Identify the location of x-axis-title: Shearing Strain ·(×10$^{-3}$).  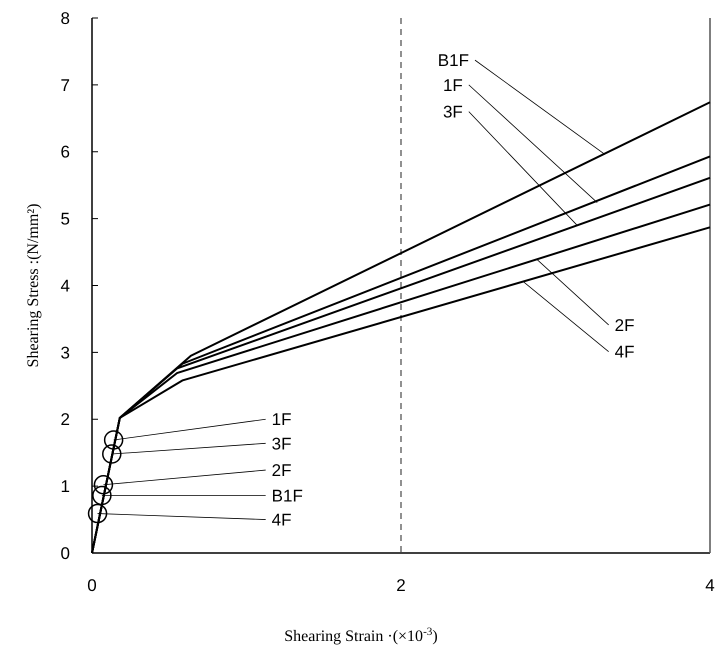
(361, 635).